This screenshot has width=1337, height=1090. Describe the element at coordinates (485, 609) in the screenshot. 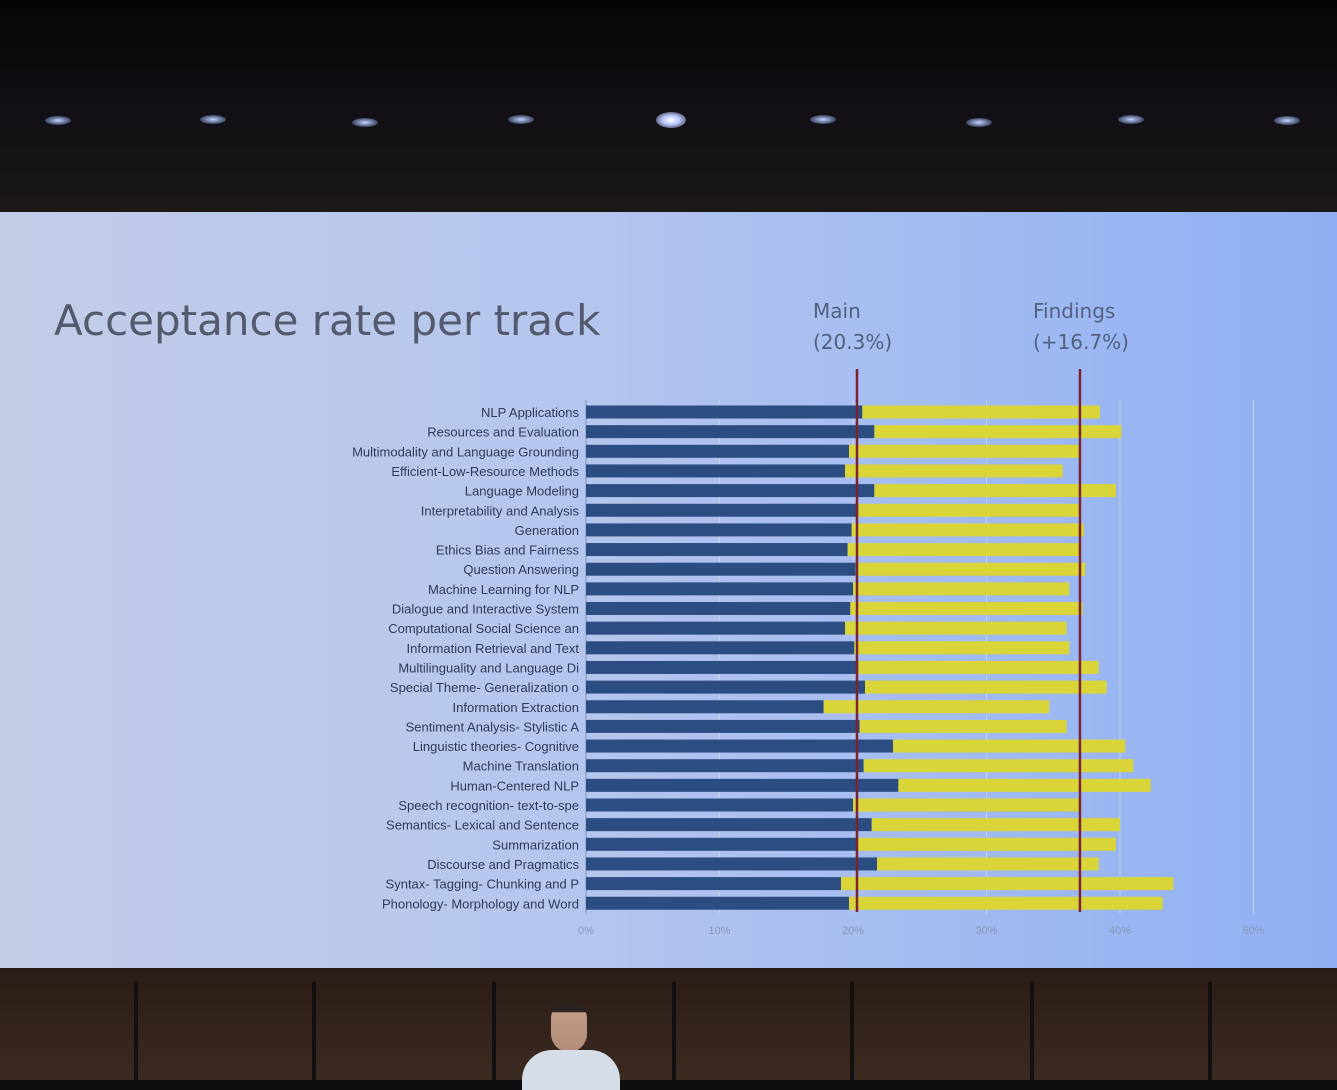

I see `category-label: Dialogue and Interactive System` at that location.